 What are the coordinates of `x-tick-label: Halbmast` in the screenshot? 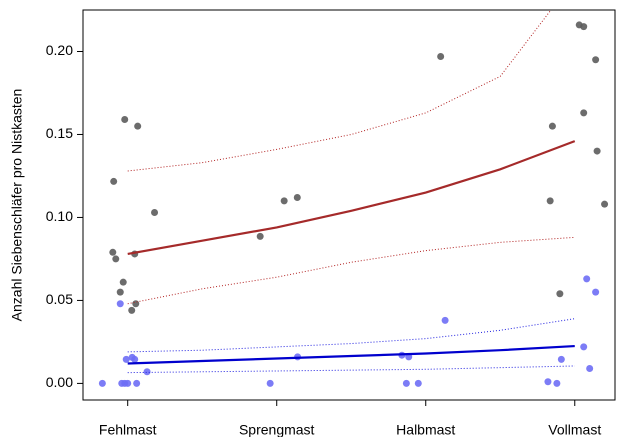 It's located at (425, 429).